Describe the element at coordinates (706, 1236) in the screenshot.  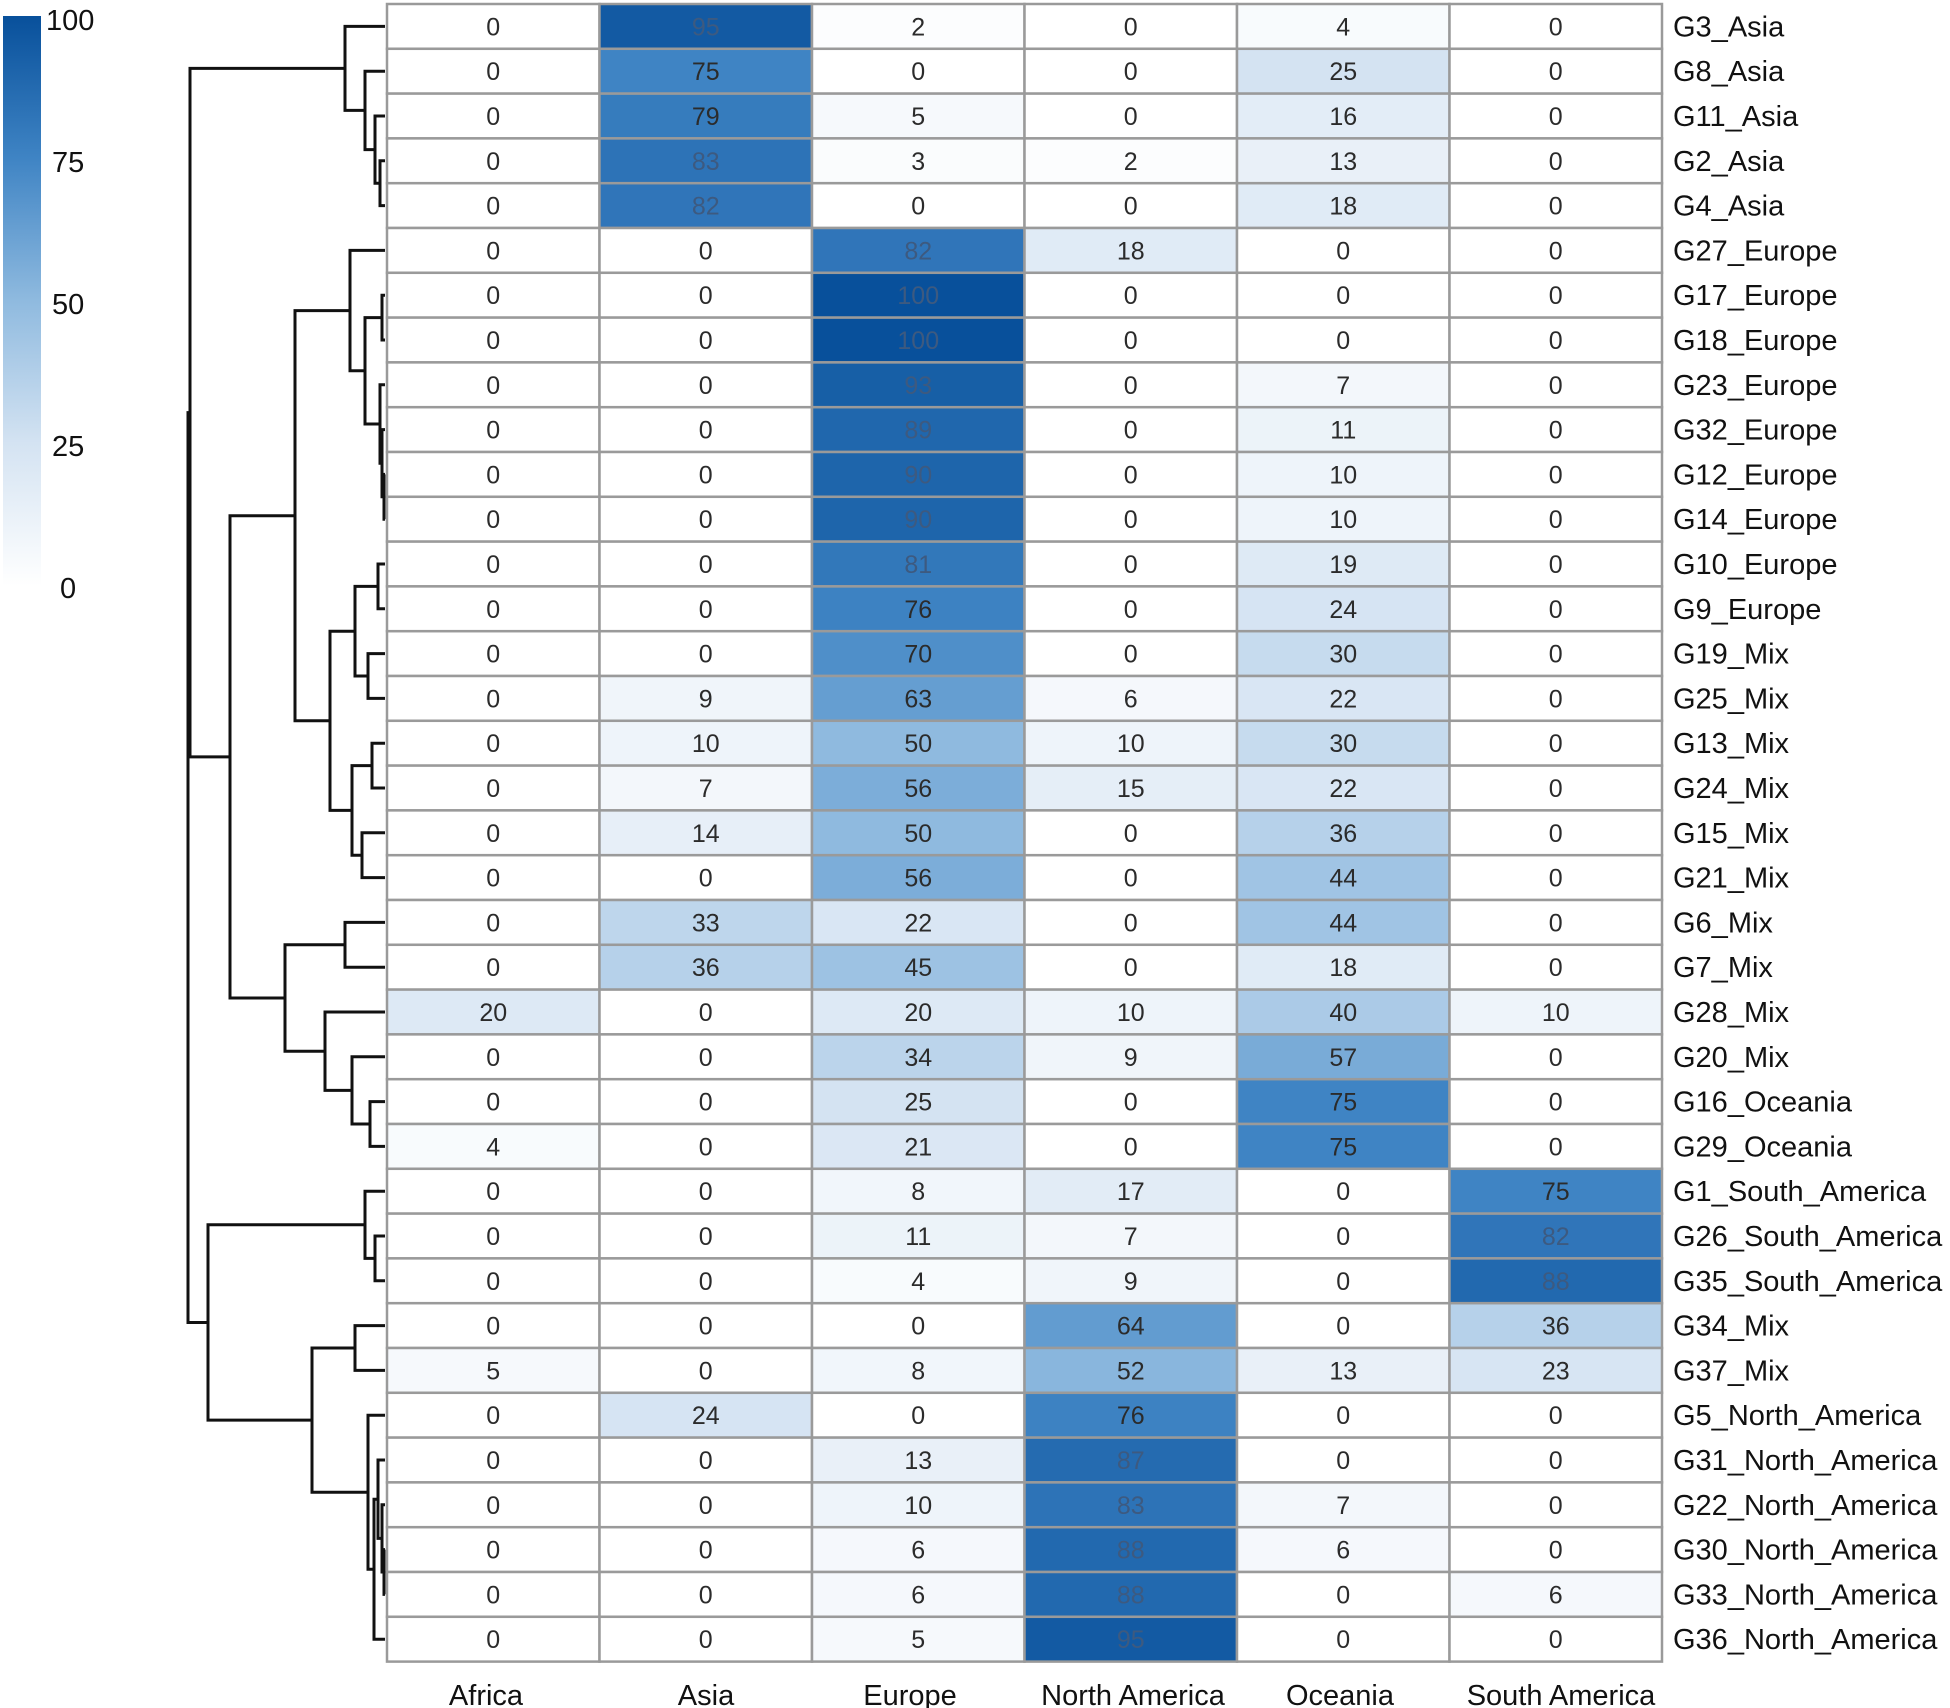
I see `heatmap-cell-g26-south-america-asia` at that location.